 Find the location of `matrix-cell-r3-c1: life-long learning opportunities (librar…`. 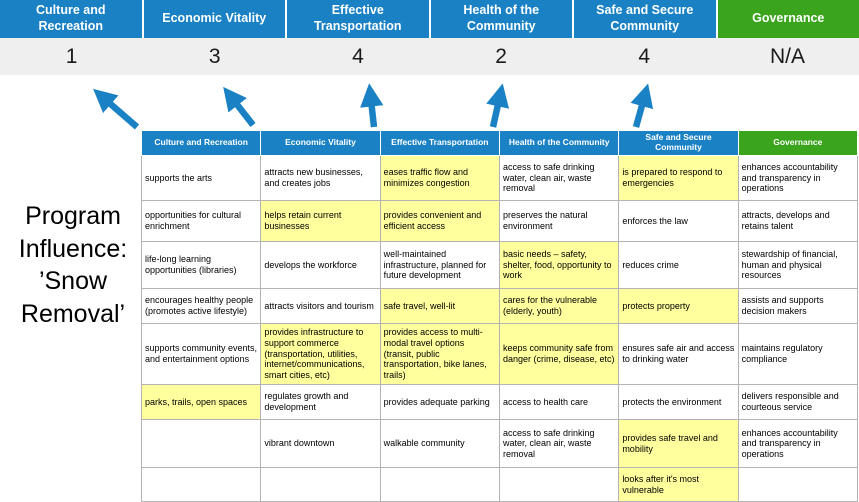

matrix-cell-r3-c1: life-long learning opportunities (librar… is located at coordinates (201, 265).